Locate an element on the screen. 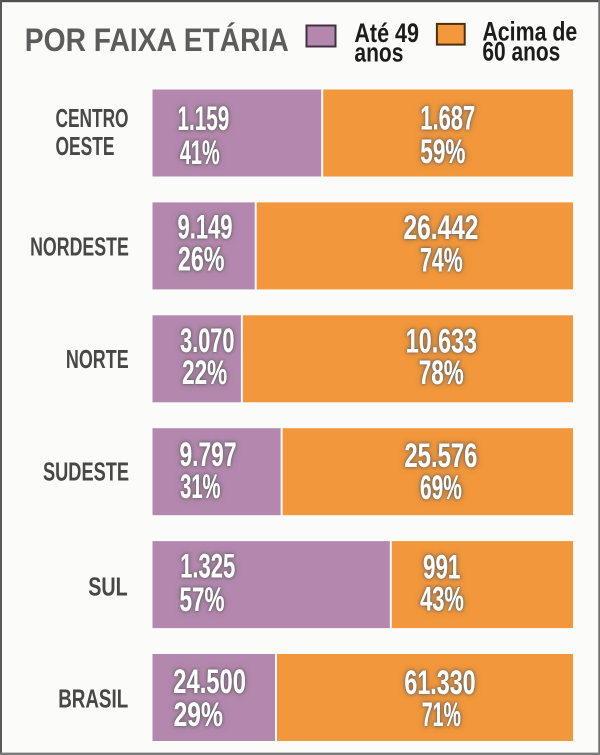 This screenshot has height=755, width=600. svg-text: 41% is located at coordinates (200, 153).